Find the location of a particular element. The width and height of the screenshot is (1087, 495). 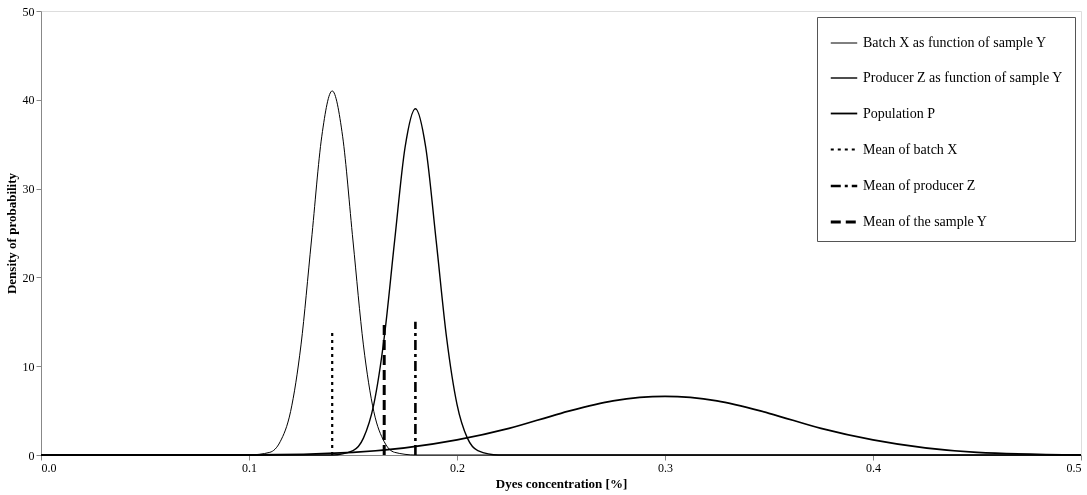

legend-label: Mean of batch X is located at coordinates (910, 149).